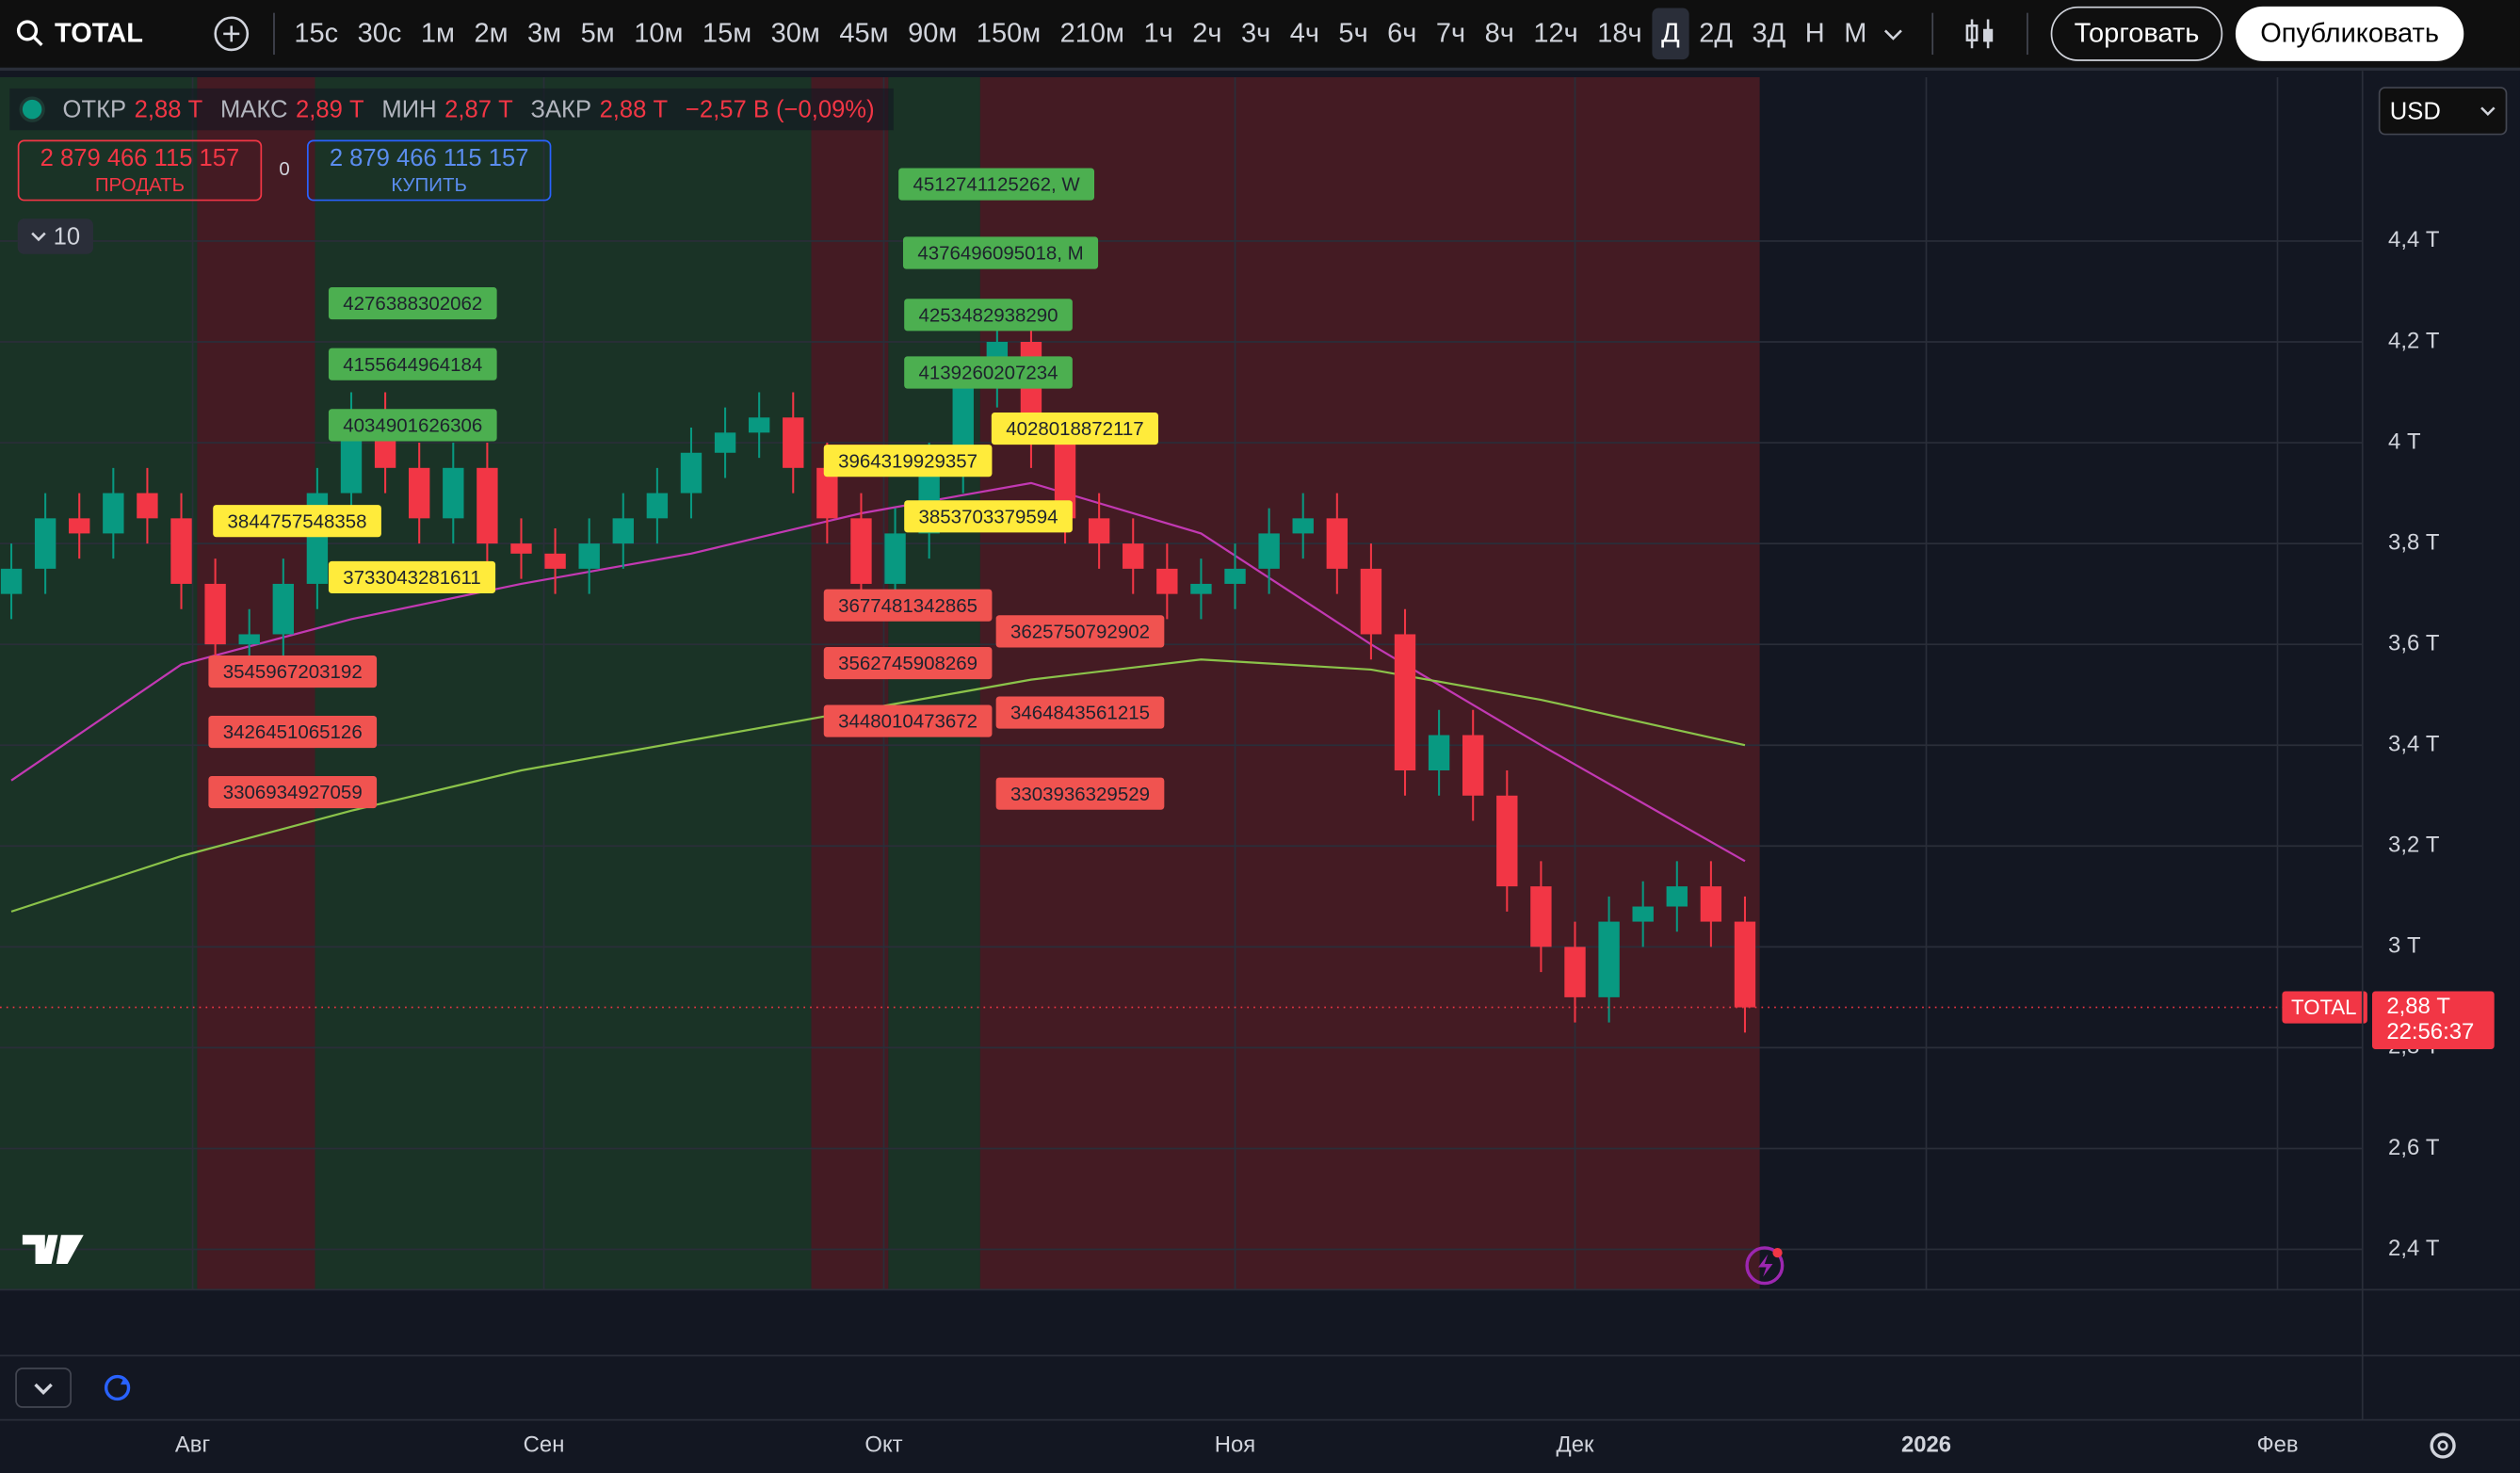  Describe the element at coordinates (492, 33) in the screenshot. I see `interval-button: 2м` at that location.